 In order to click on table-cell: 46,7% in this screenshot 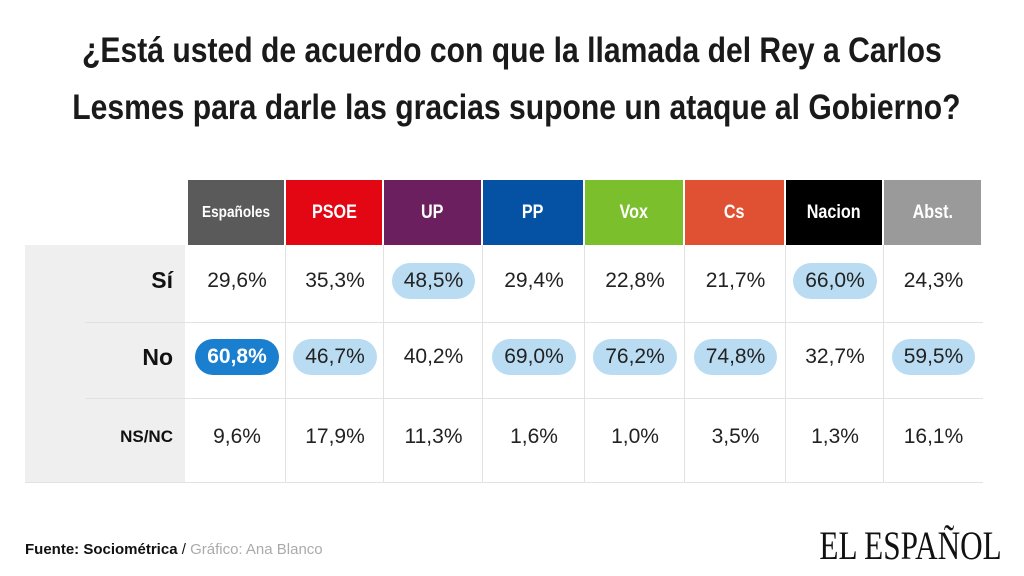, I will do `click(335, 357)`.